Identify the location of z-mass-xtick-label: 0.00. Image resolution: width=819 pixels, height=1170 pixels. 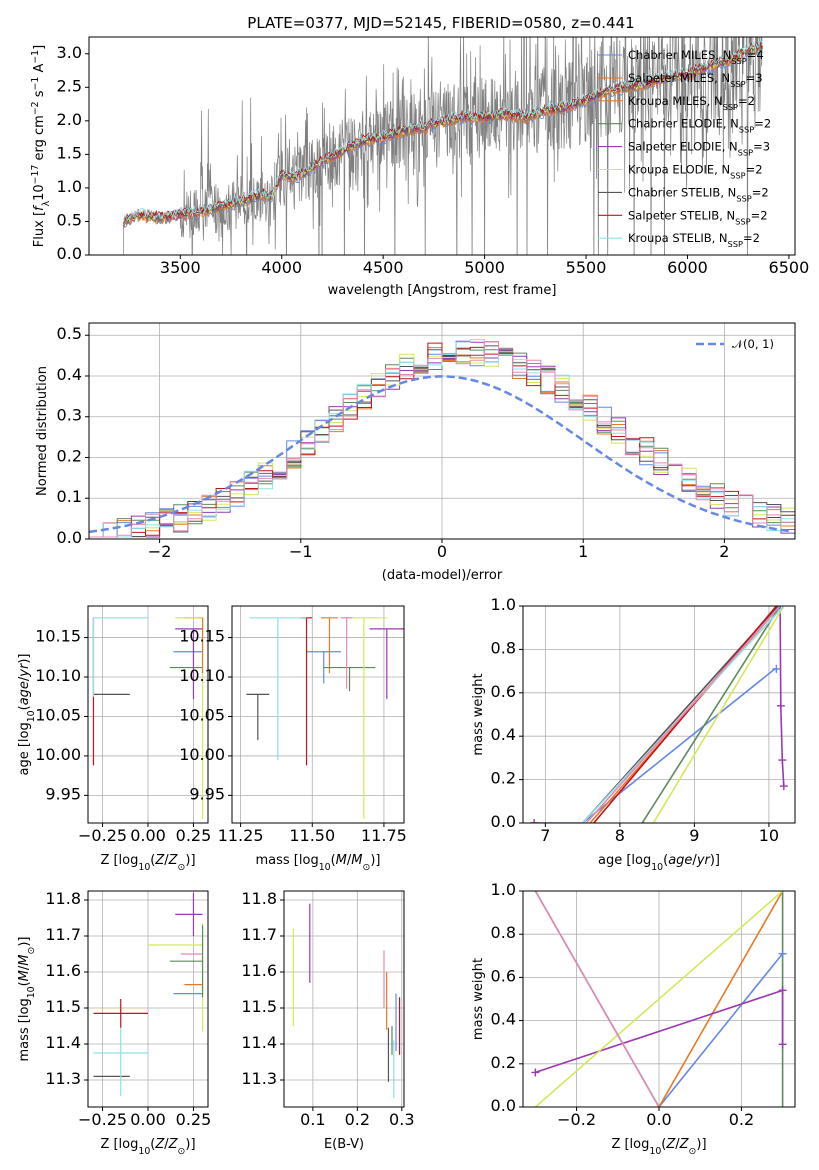
(148, 1119).